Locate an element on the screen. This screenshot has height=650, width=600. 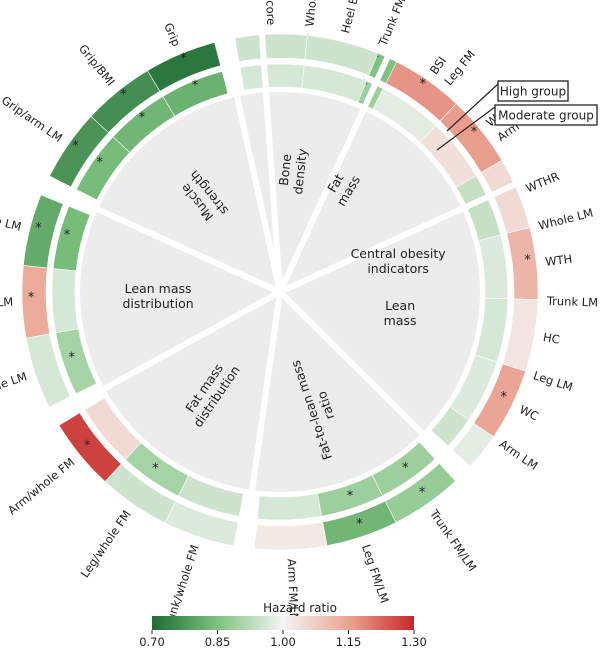
cell-high-arm-whole-fm is located at coordinates (90, 447).